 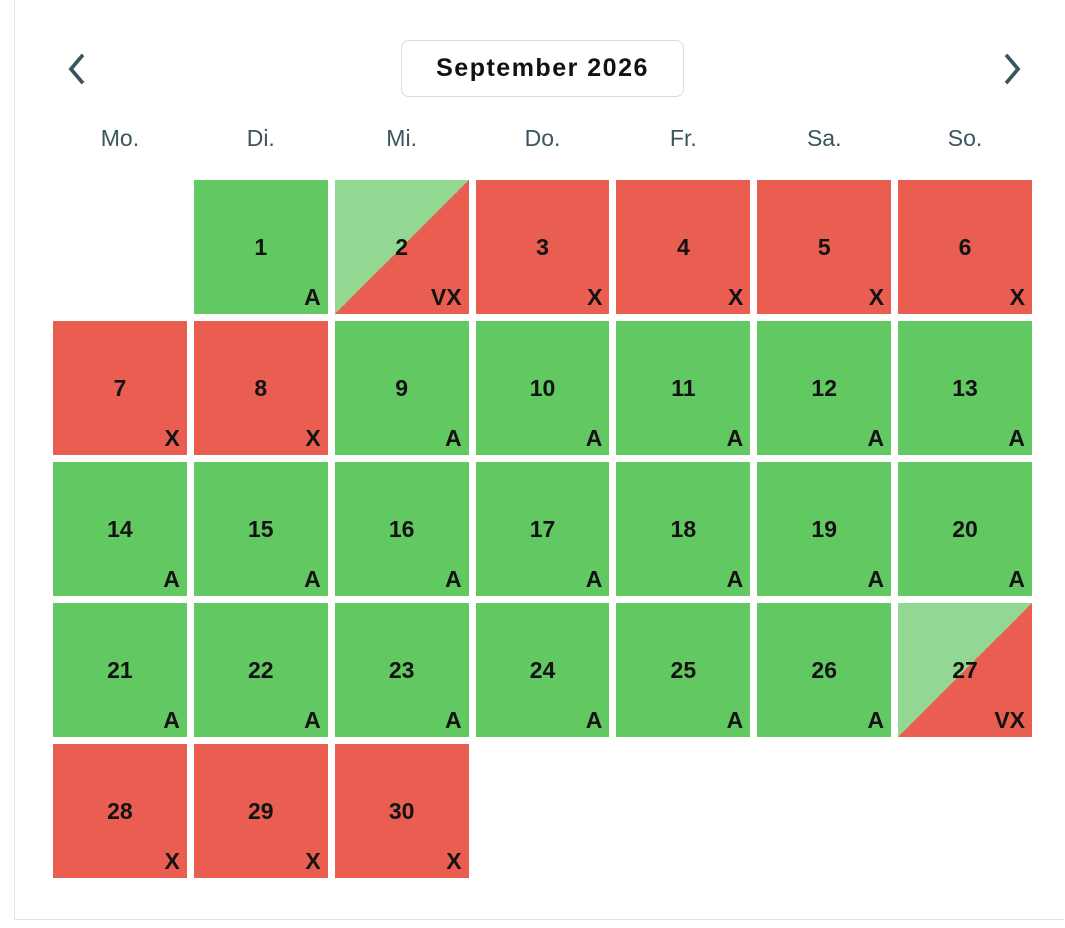 I want to click on day-cell-19: 19 A, so click(x=824, y=529).